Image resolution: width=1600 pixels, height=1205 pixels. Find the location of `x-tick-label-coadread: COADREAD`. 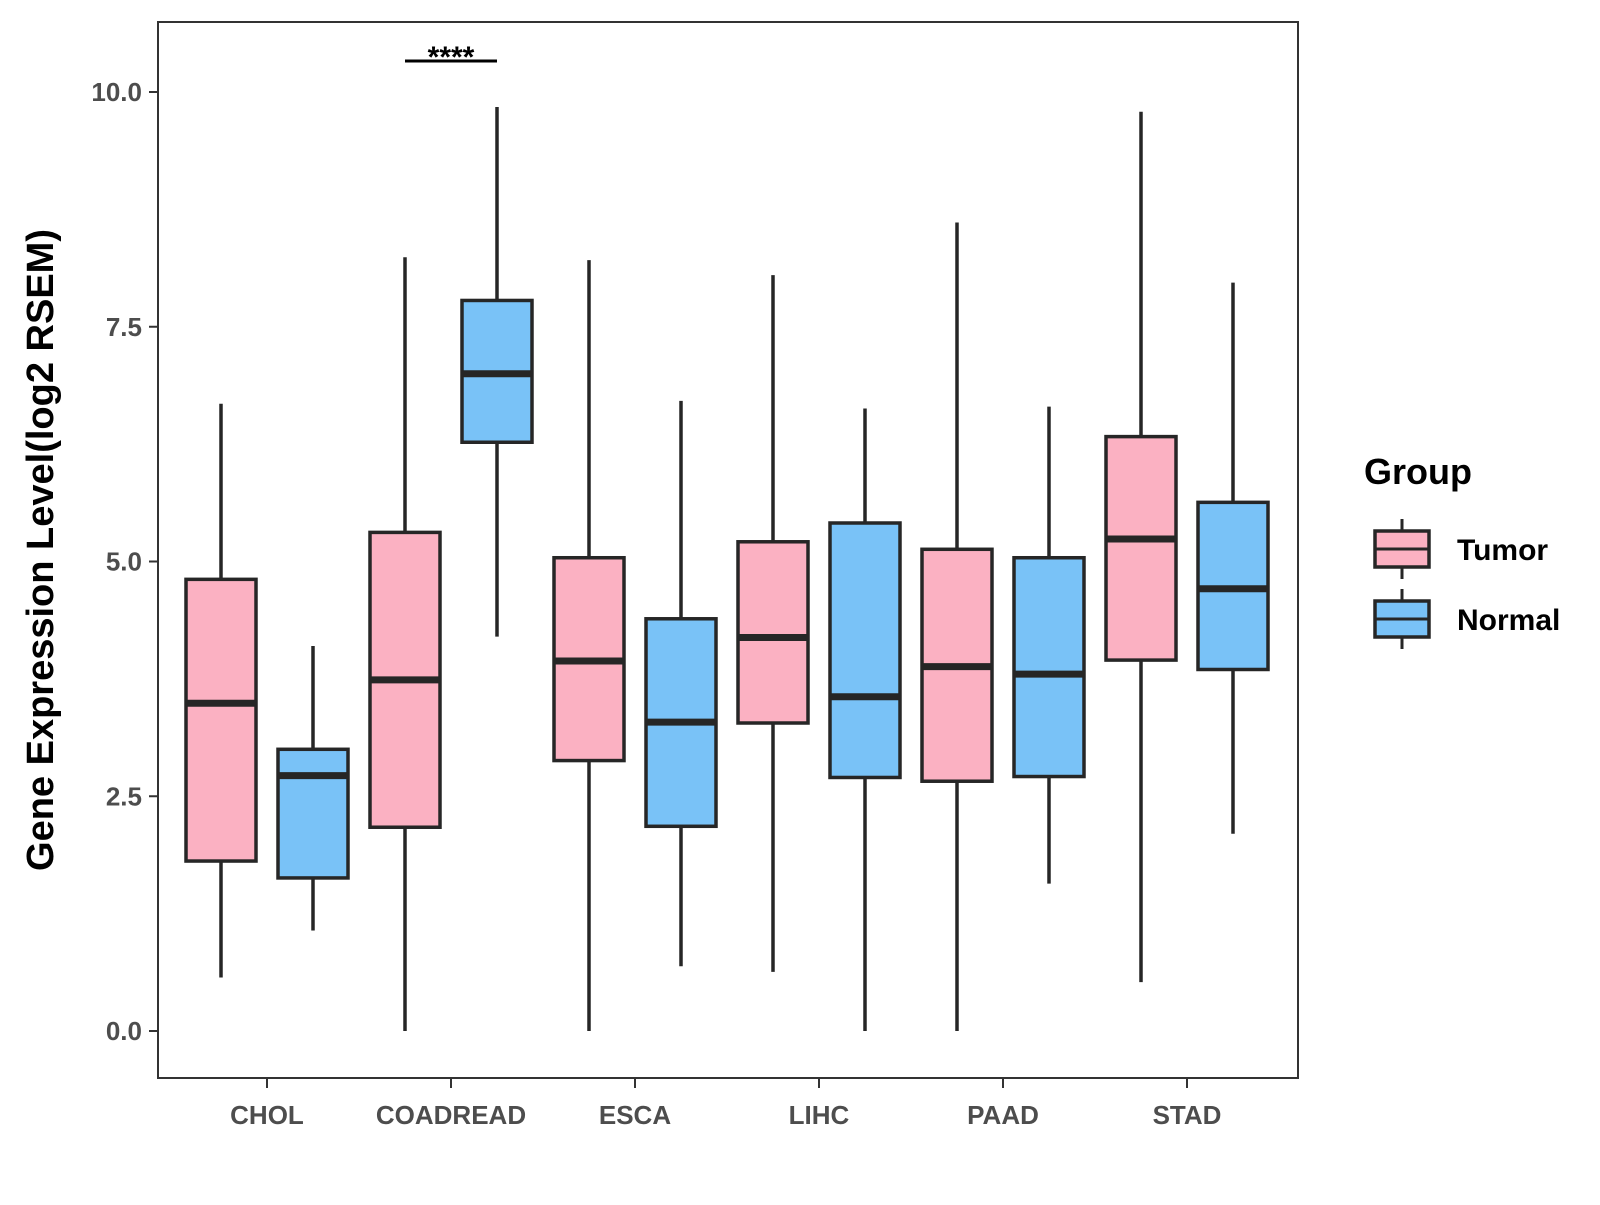

x-tick-label-coadread: COADREAD is located at coordinates (451, 1115).